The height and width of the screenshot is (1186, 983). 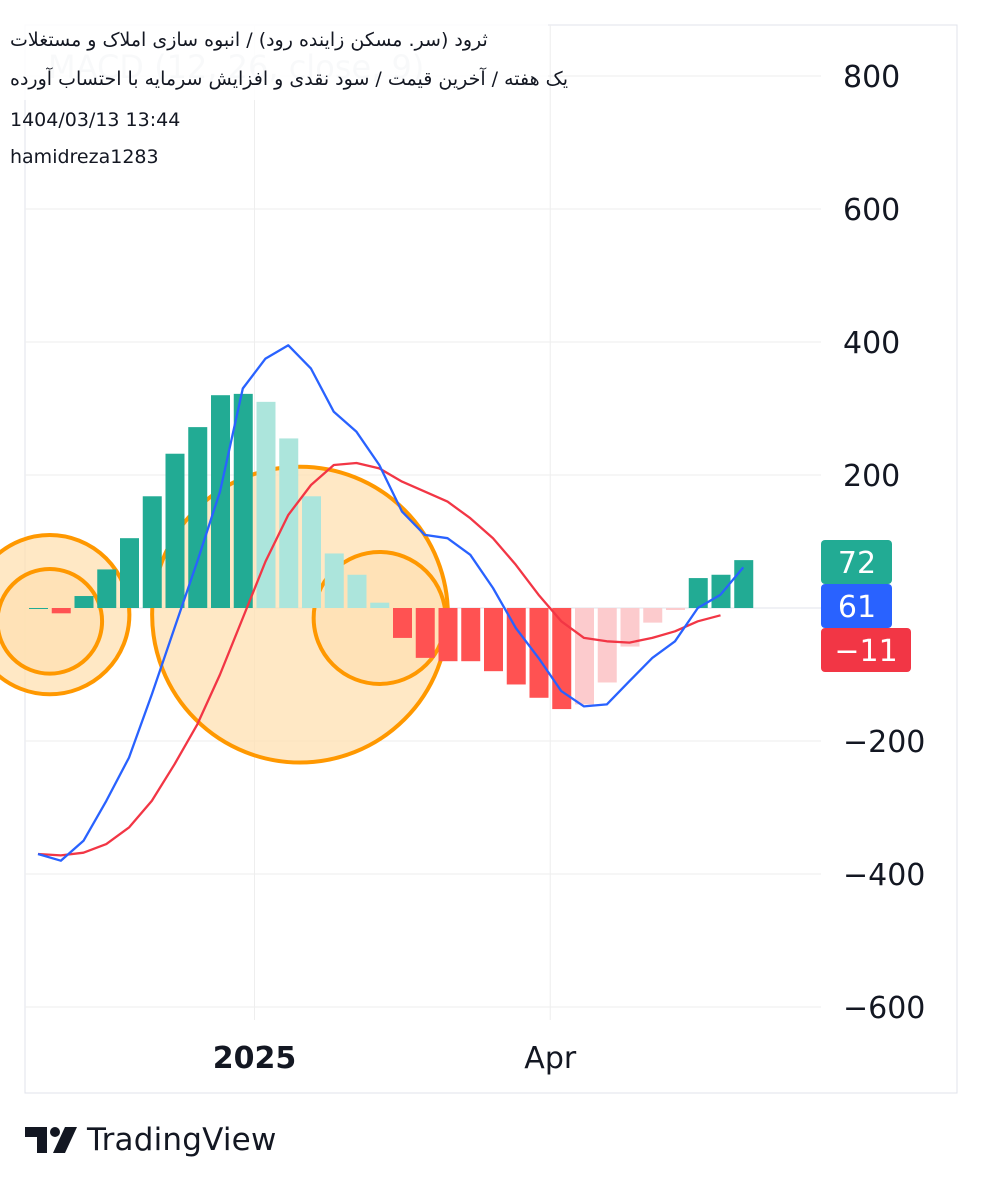 What do you see at coordinates (51, 1140) in the screenshot?
I see `tradingview-logo-icon` at bounding box center [51, 1140].